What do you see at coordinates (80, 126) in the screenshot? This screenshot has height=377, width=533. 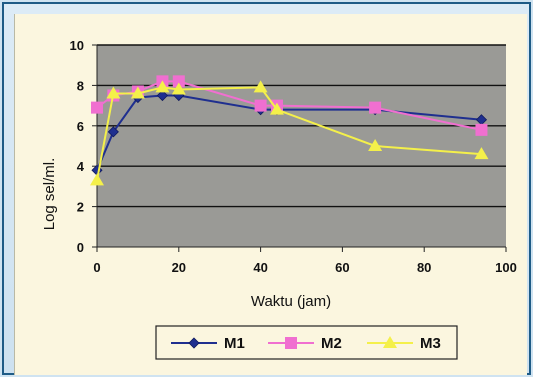 I see `y-tick-label: 6` at bounding box center [80, 126].